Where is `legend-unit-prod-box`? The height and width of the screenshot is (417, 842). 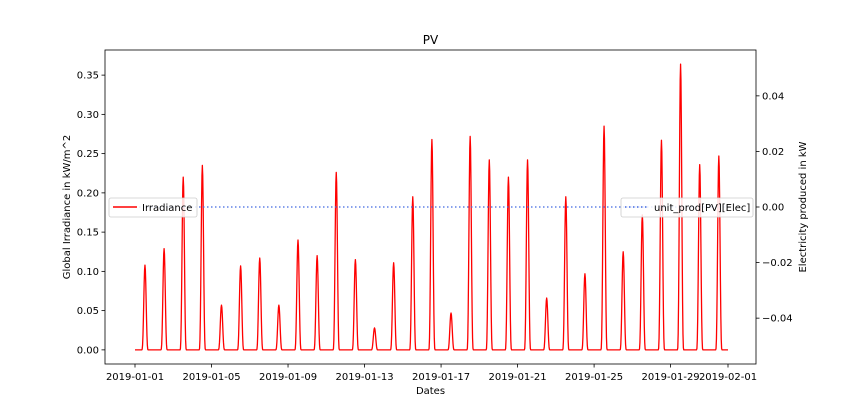 legend-unit-prod-box is located at coordinates (687, 207).